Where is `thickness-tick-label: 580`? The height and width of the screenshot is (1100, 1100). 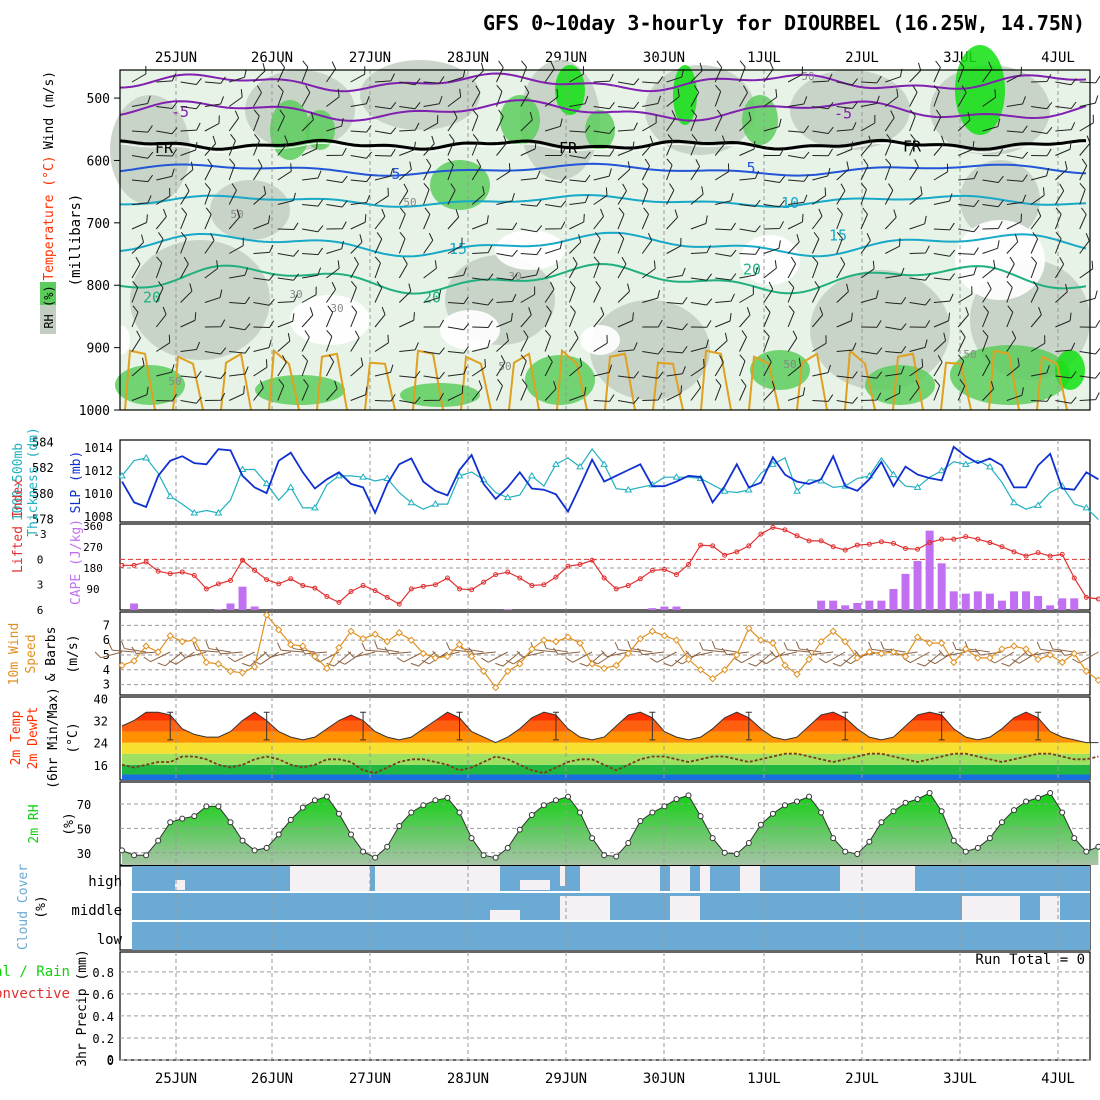
thickness-tick-label: 580 is located at coordinates (43, 494).